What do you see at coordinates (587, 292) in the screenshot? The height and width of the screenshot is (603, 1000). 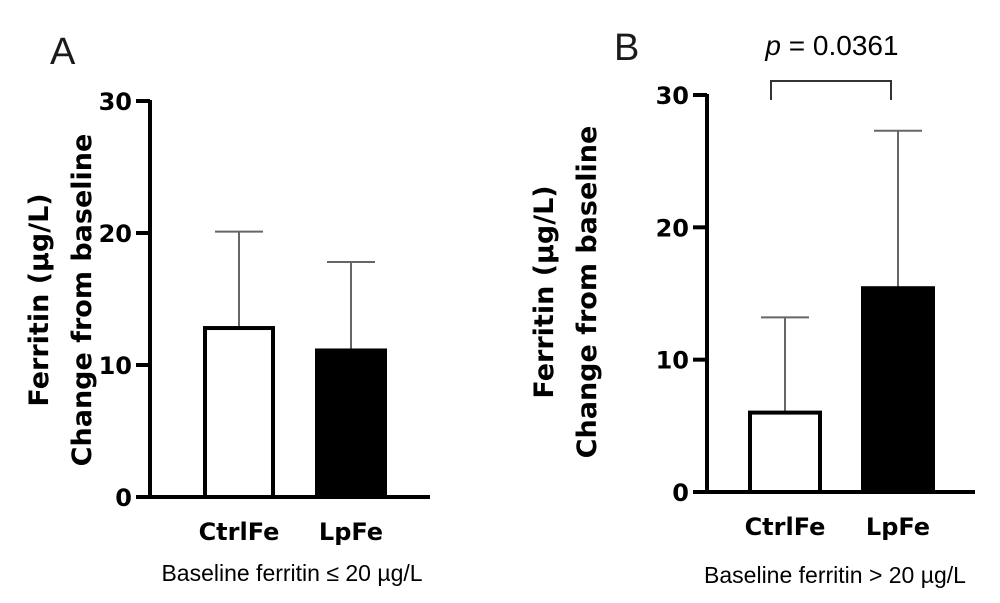 I see `panel-b-ylabel-line2: Change from baseline` at bounding box center [587, 292].